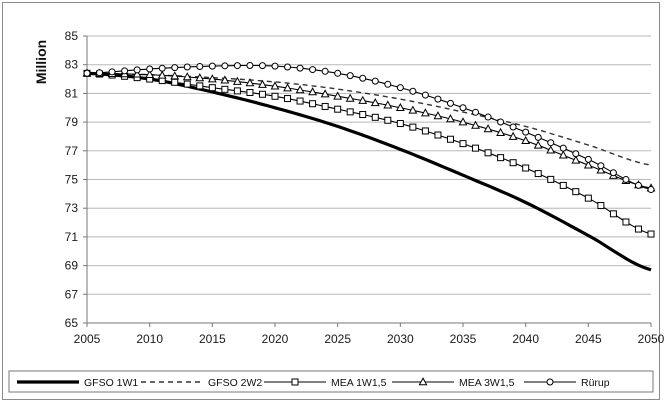 The height and width of the screenshot is (403, 664). What do you see at coordinates (588, 198) in the screenshot?
I see `series-3-point-2045` at bounding box center [588, 198].